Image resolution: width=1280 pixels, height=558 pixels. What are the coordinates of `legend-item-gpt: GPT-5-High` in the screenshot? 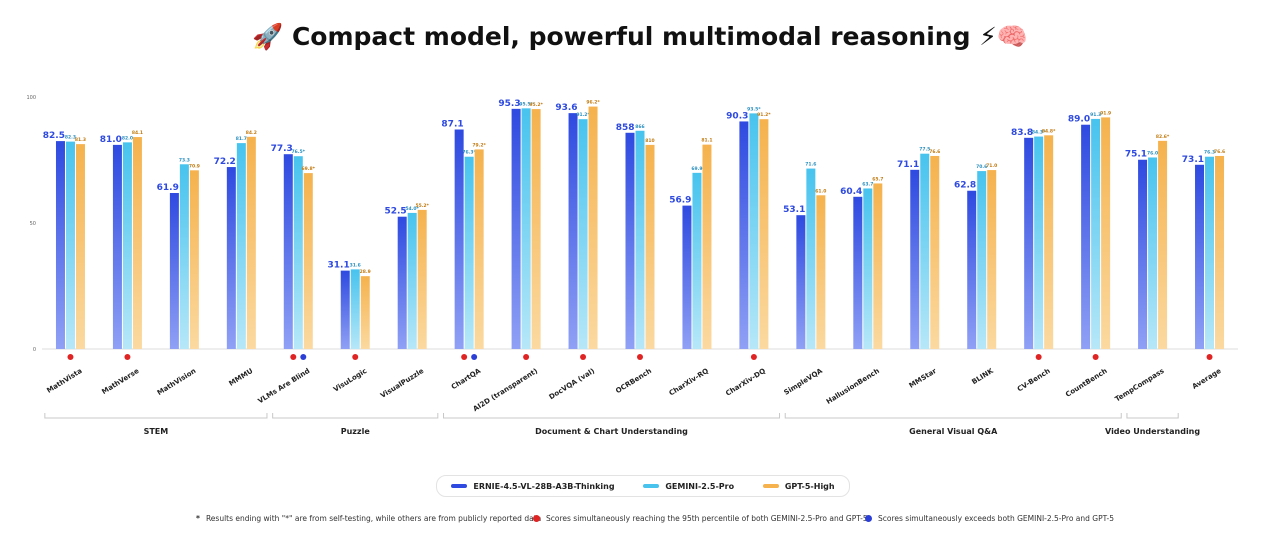 It's located at (798, 486).